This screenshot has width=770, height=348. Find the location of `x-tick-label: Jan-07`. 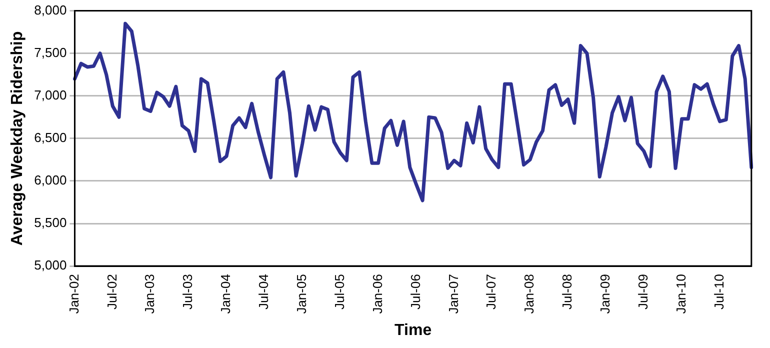

x-tick-label: Jan-07 is located at coordinates (453, 294).